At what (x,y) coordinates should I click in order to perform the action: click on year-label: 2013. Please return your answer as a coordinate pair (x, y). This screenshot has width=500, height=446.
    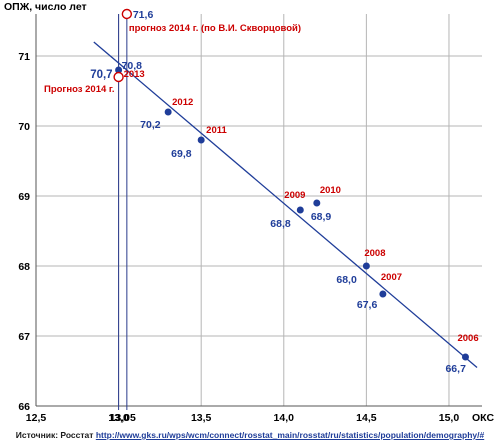
    Looking at the image, I should click on (134, 74).